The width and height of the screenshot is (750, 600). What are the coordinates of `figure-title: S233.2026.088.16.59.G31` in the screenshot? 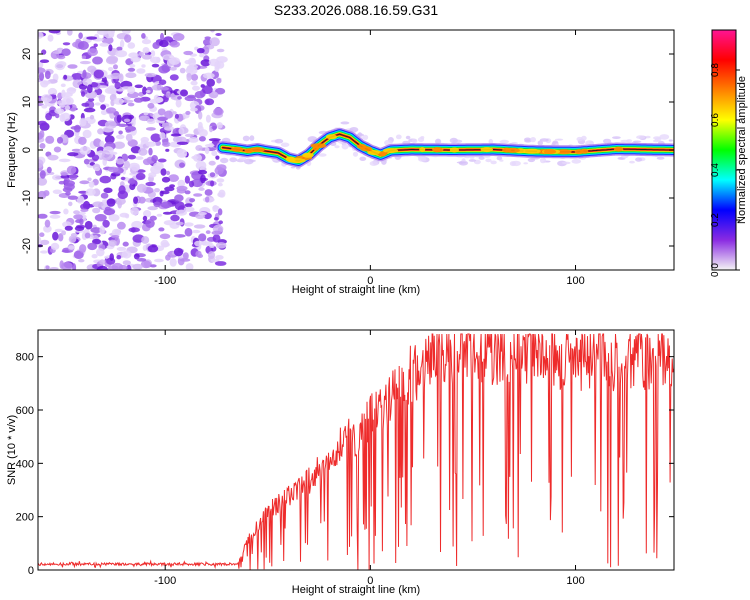 It's located at (356, 10).